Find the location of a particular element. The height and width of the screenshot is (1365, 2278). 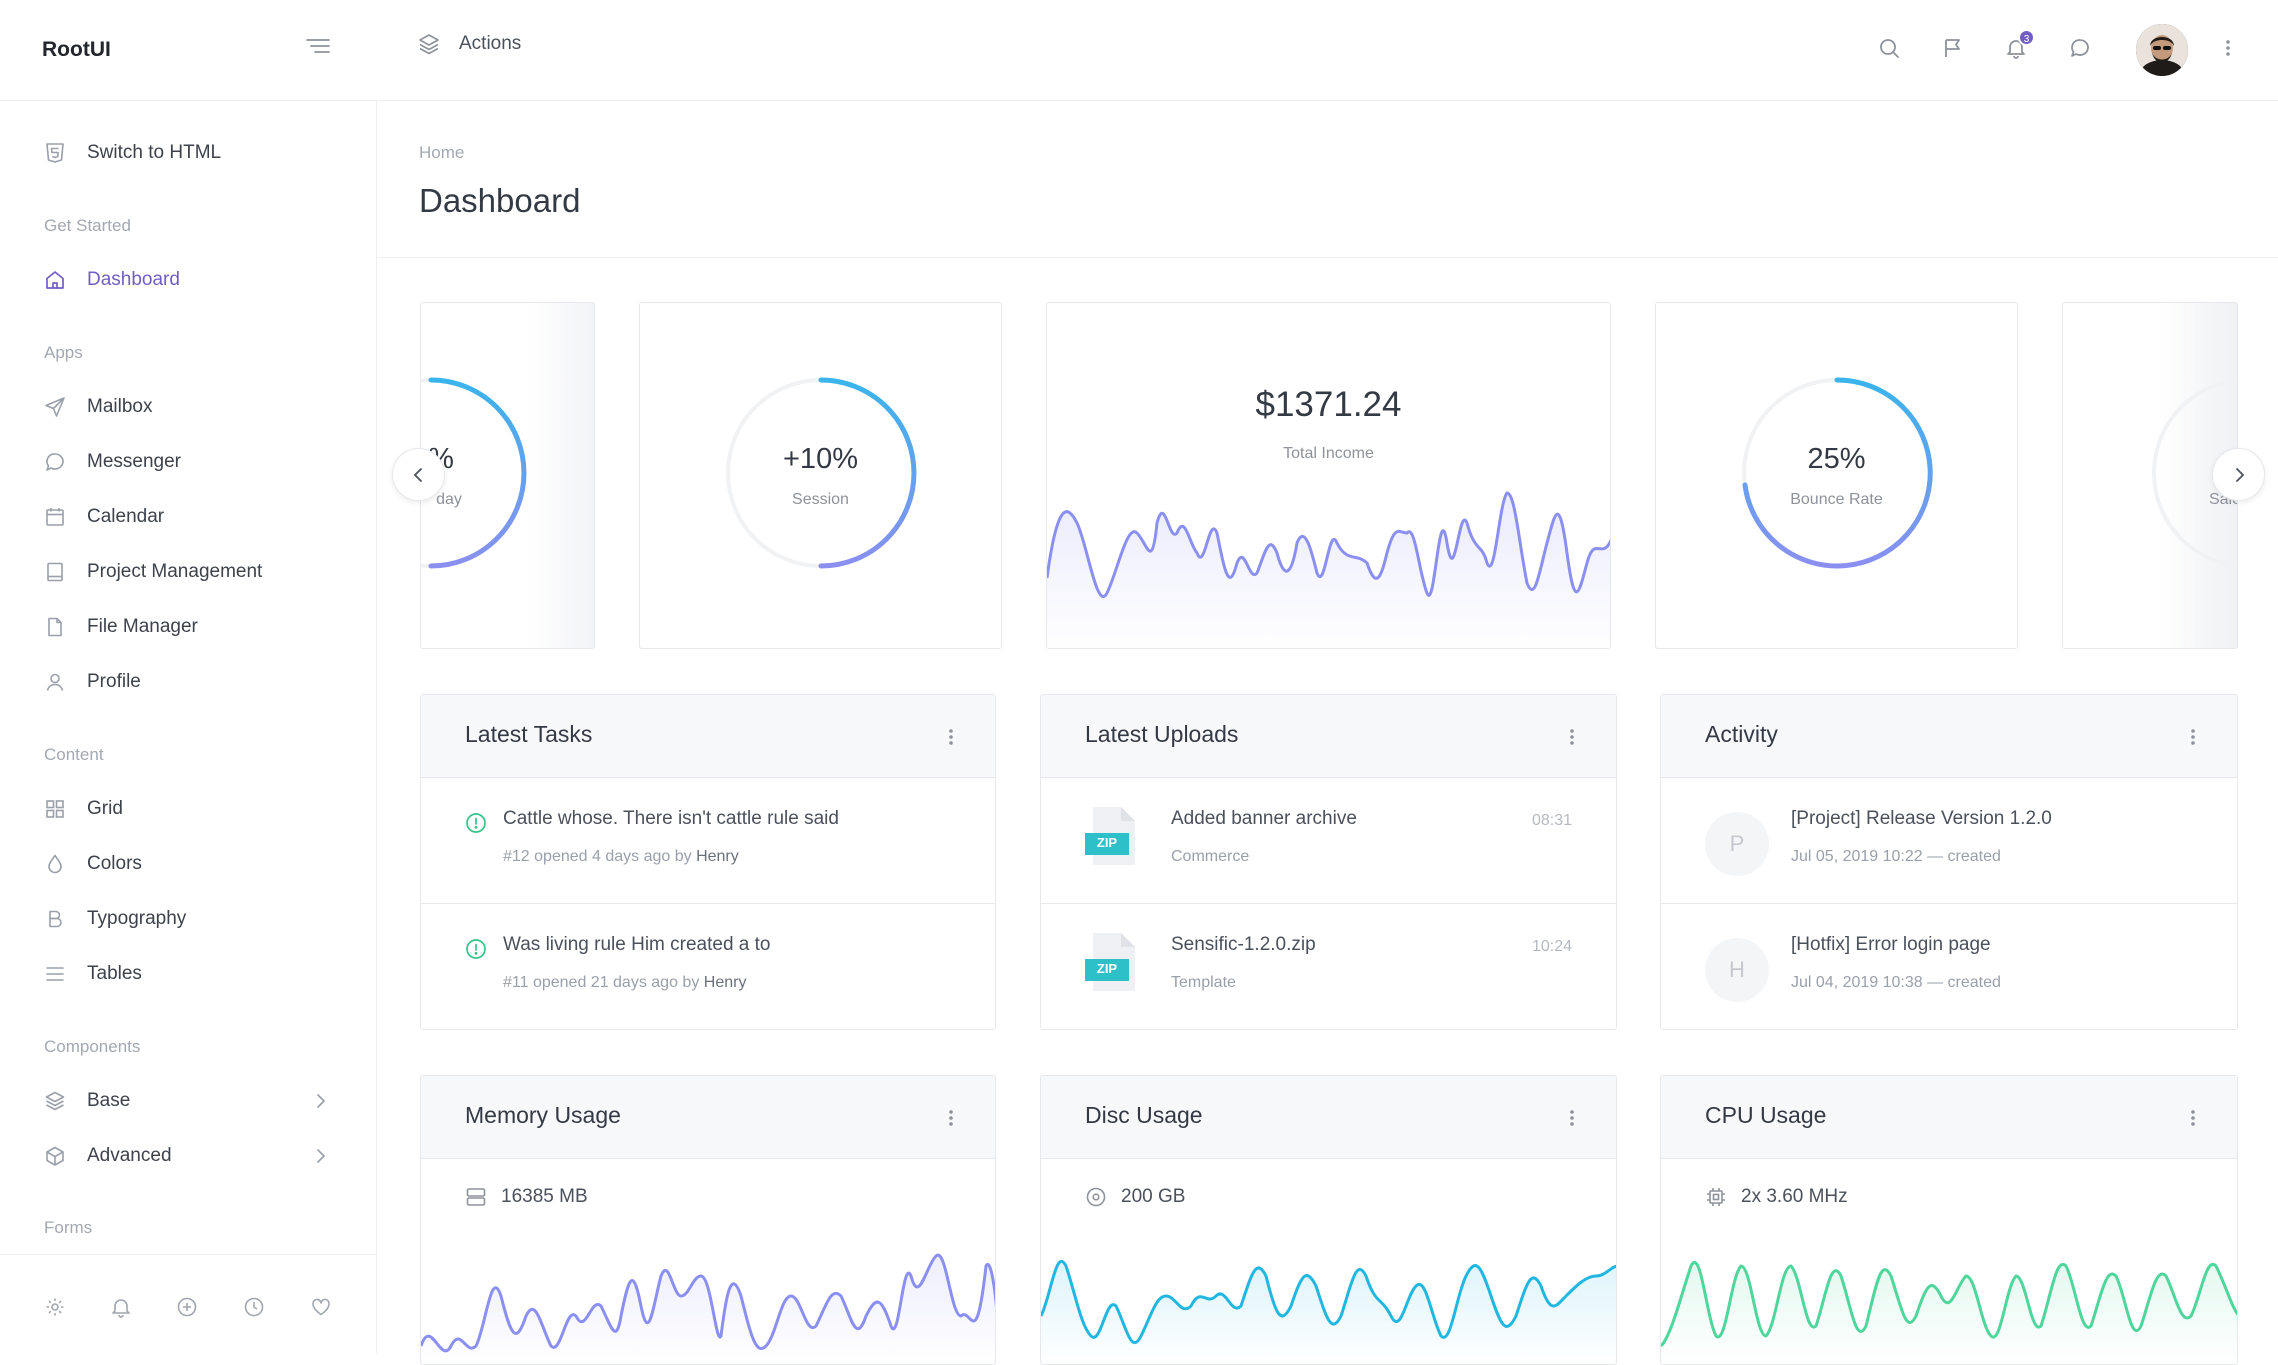

avatar is located at coordinates (2162, 50).